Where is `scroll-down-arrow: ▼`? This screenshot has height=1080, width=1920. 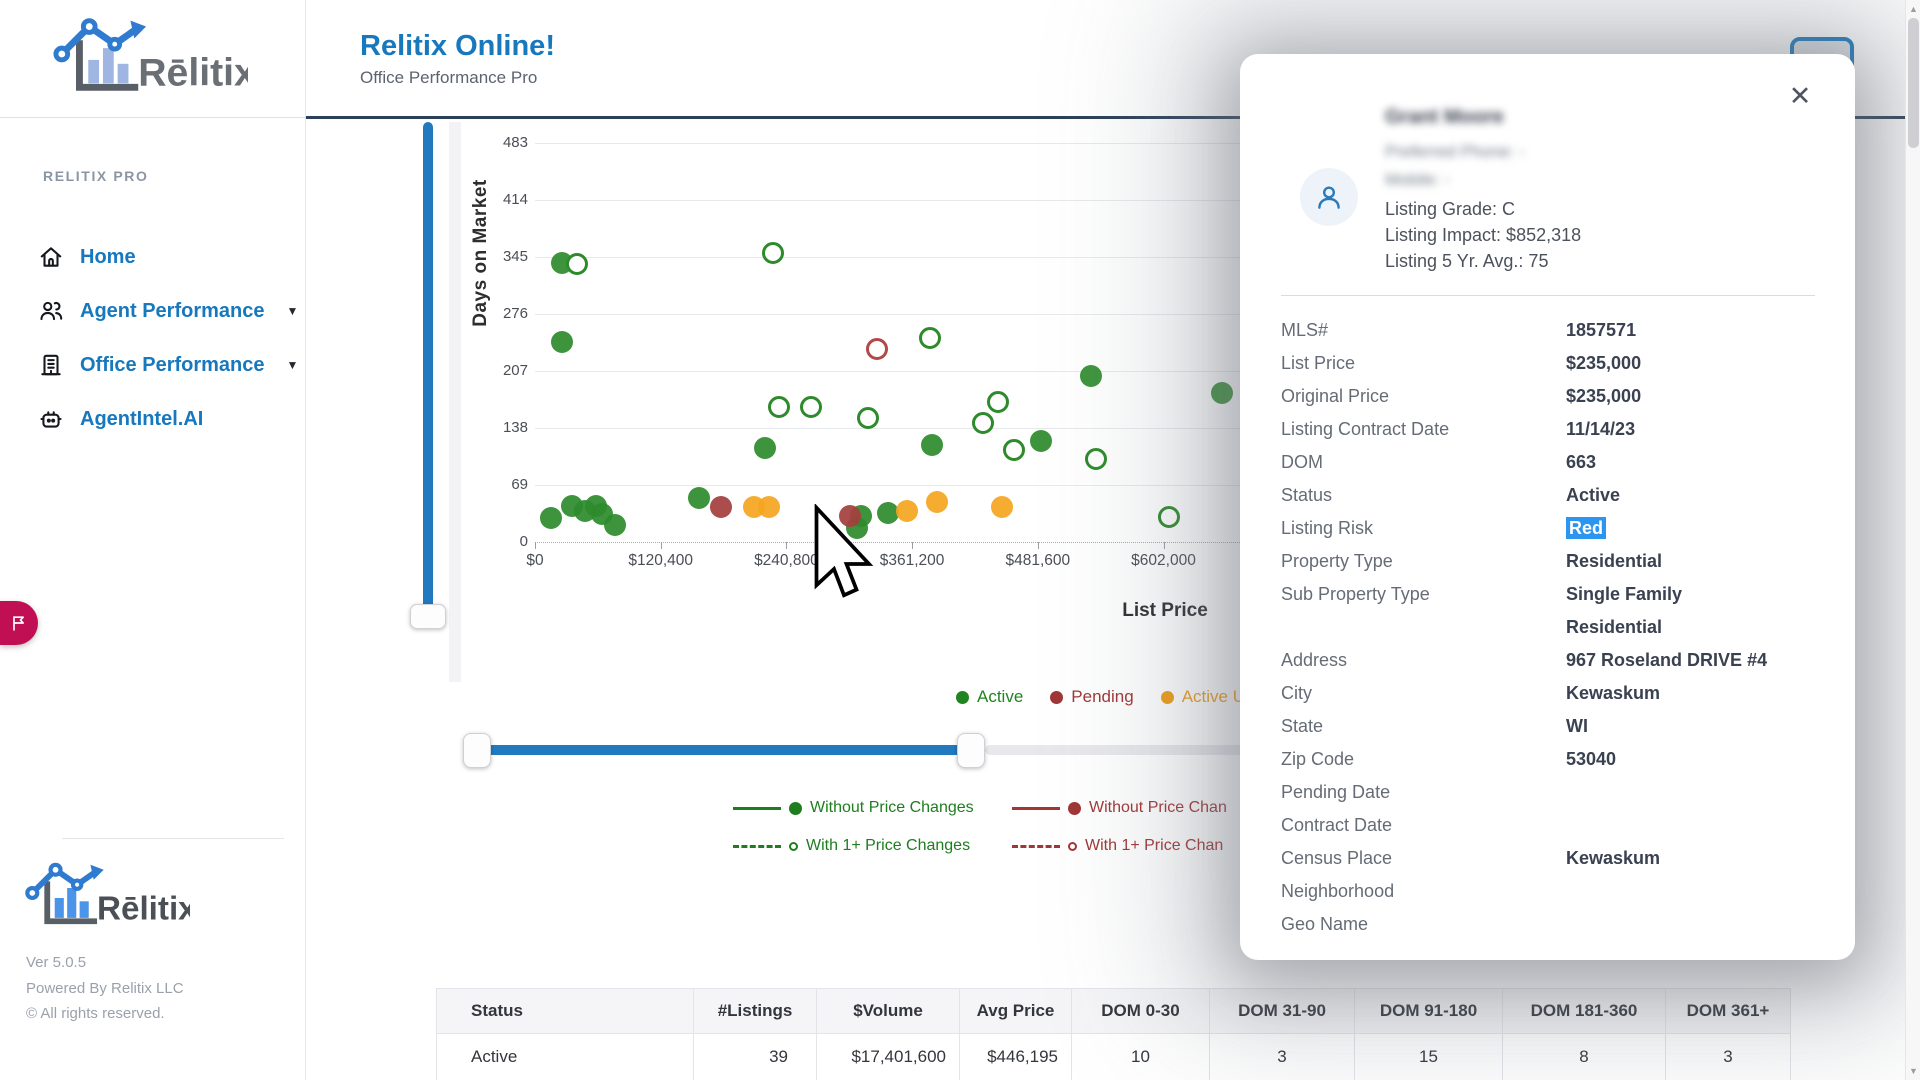 scroll-down-arrow: ▼ is located at coordinates (1913, 1071).